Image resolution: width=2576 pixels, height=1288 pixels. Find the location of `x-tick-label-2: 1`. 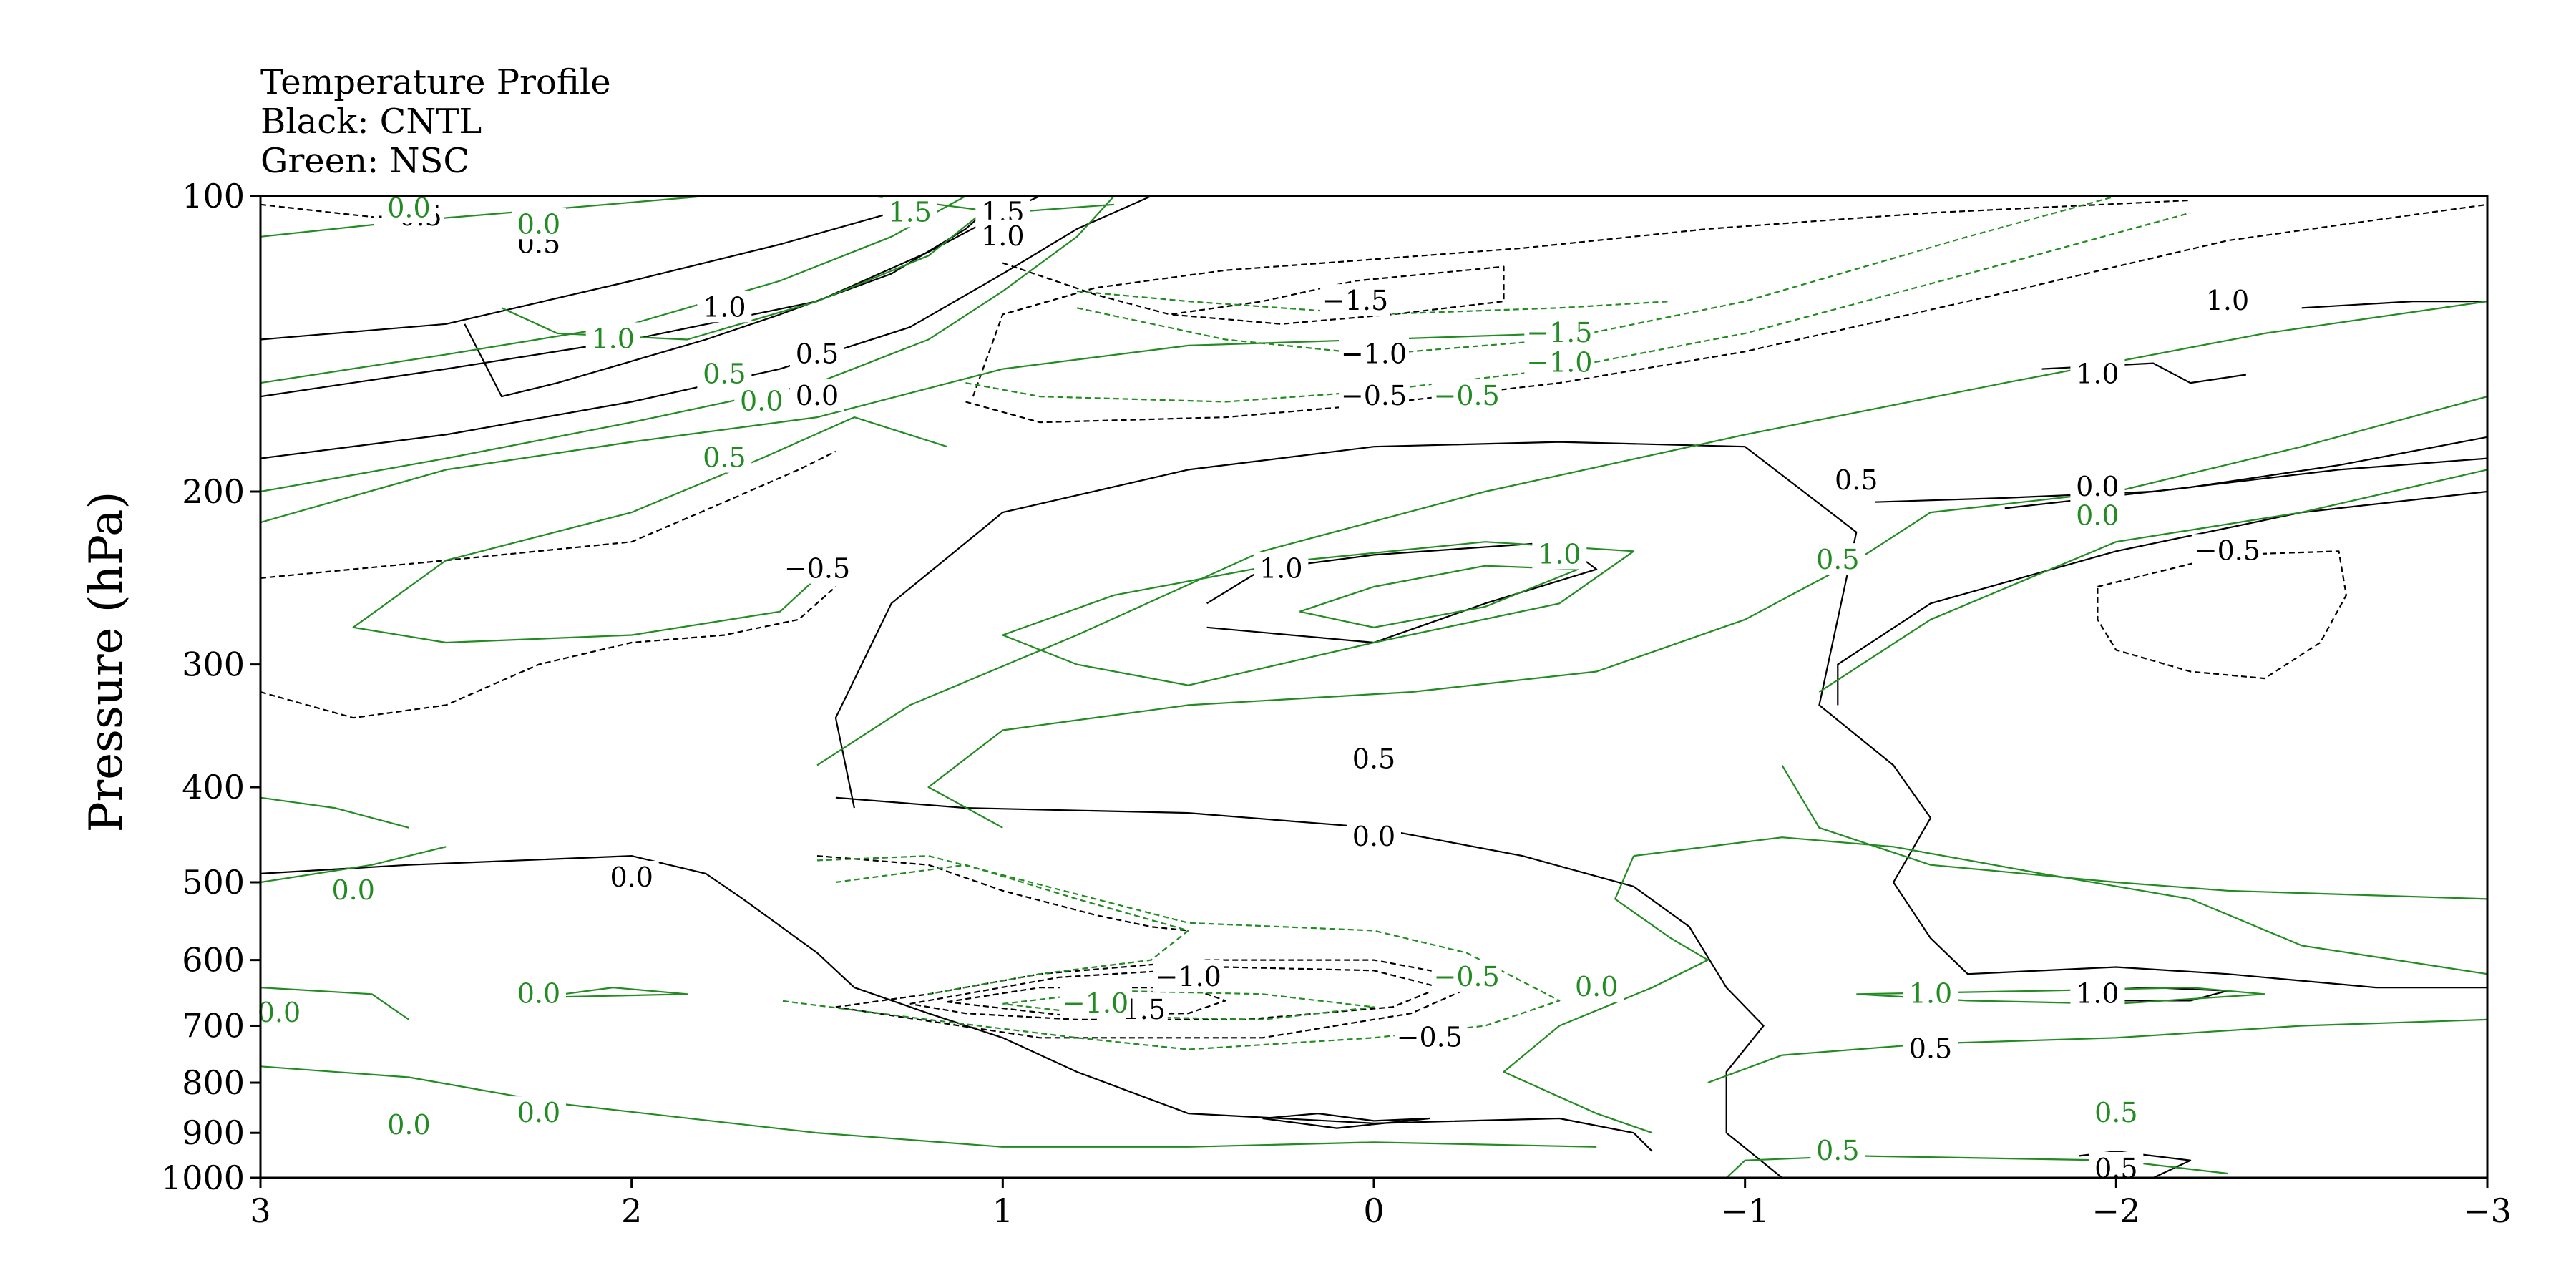

x-tick-label-2: 1 is located at coordinates (1002, 1210).